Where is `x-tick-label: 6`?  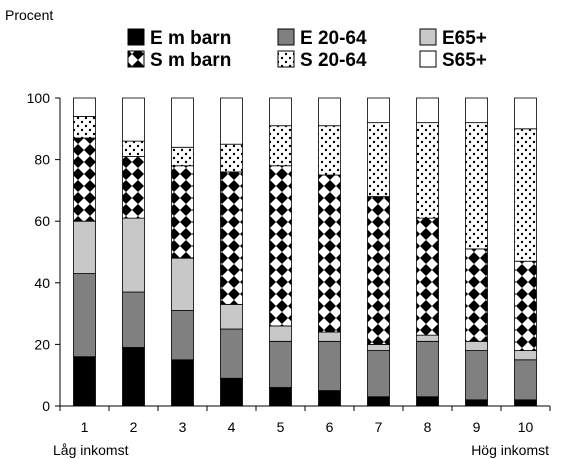 x-tick-label: 6 is located at coordinates (330, 427).